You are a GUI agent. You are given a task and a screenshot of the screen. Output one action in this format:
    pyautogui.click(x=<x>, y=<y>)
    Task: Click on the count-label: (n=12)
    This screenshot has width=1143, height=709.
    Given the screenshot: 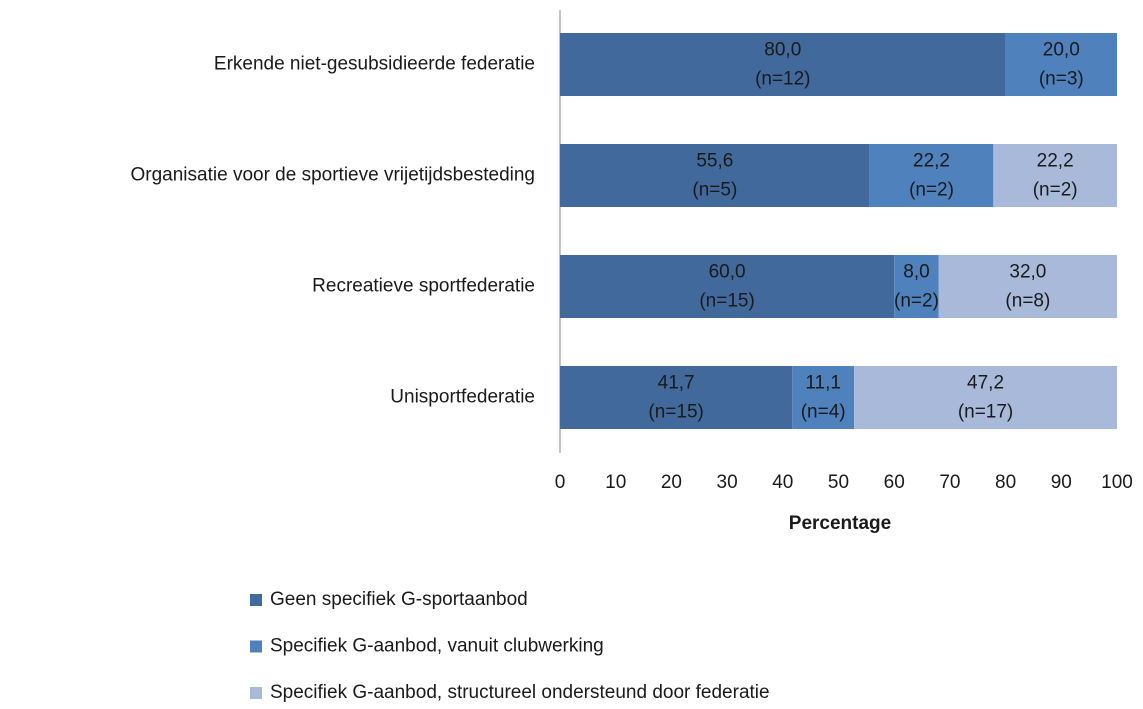 What is the action you would take?
    pyautogui.click(x=782, y=79)
    